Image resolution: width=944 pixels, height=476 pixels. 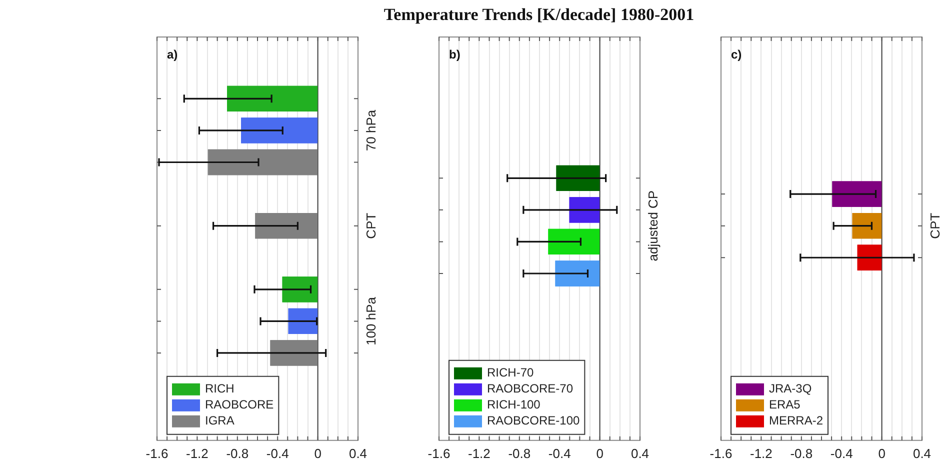 I want to click on annotation: c), so click(x=736, y=54).